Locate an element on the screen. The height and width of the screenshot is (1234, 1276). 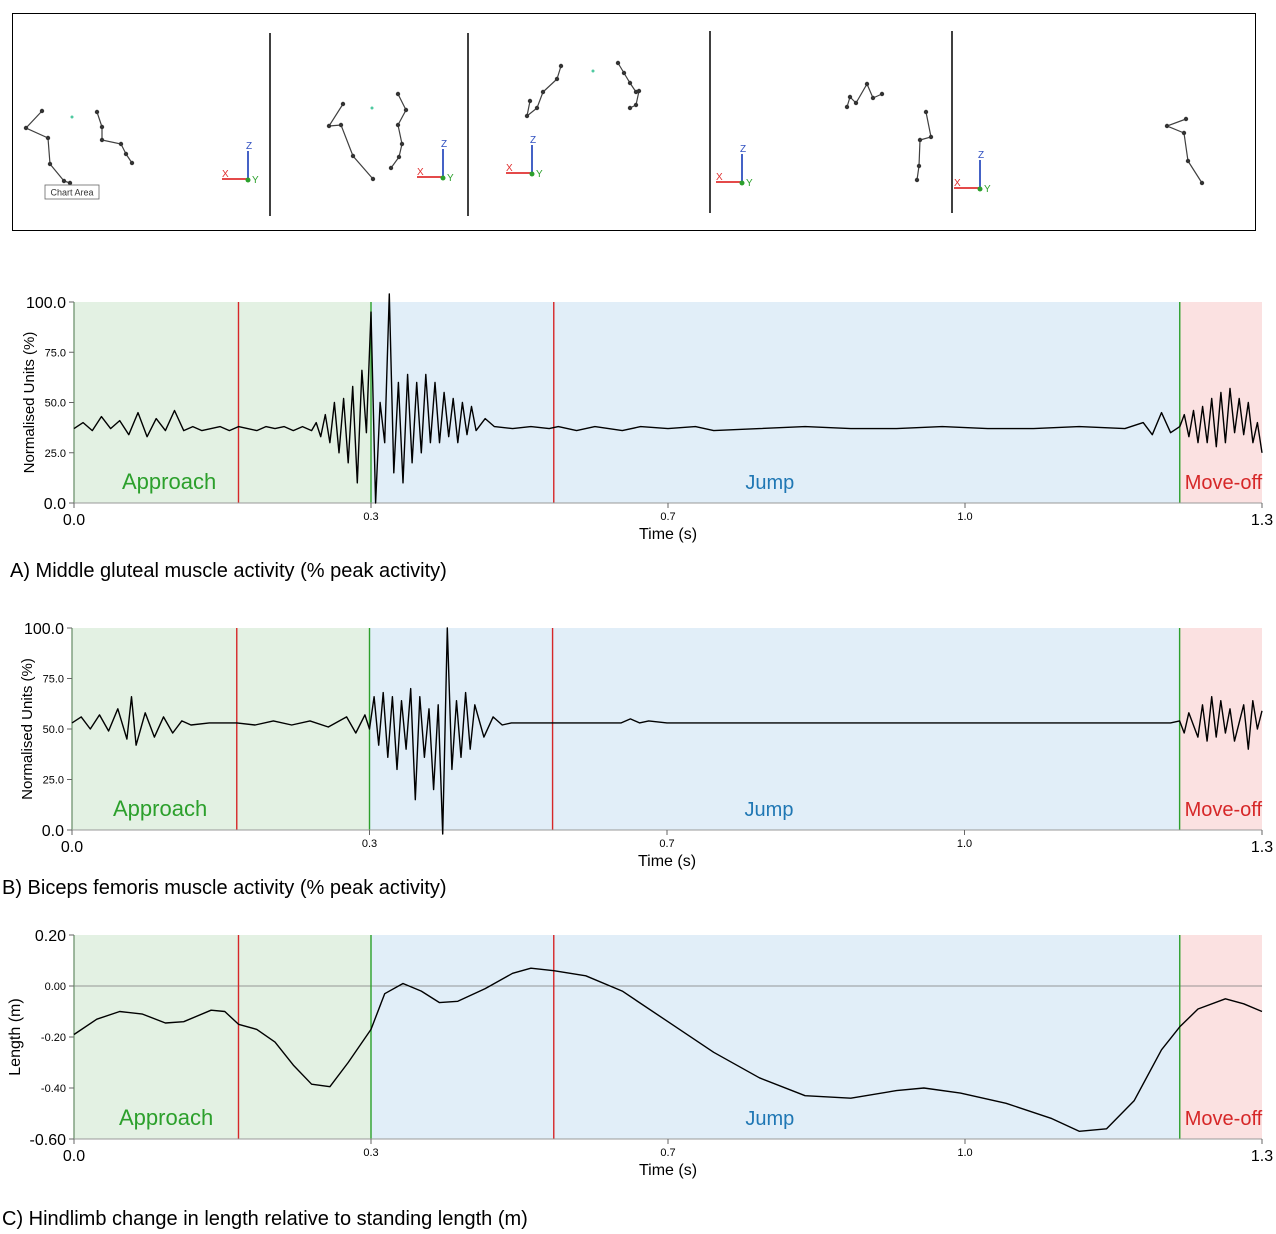
y-tick-label: 0.0 is located at coordinates (53, 831).